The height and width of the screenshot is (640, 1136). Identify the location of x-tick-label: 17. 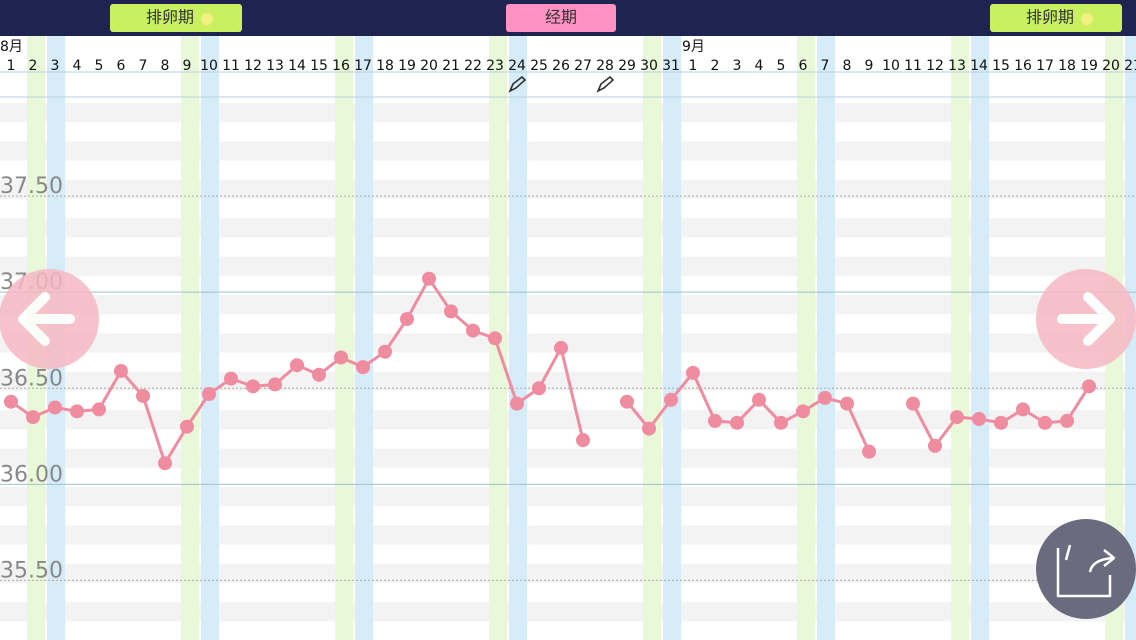
(1045, 66).